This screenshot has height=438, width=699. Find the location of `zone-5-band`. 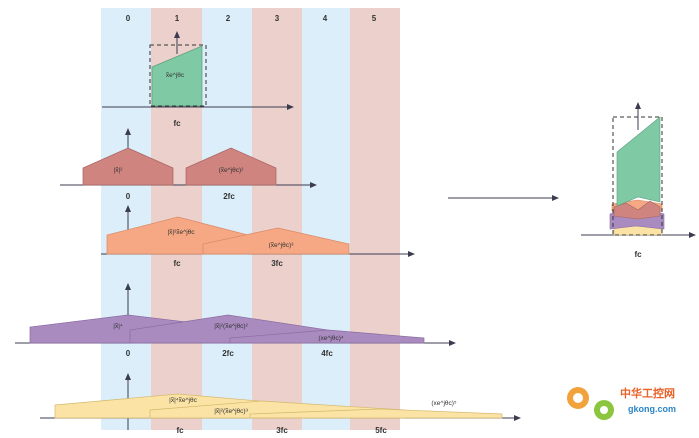

zone-5-band is located at coordinates (375, 219).